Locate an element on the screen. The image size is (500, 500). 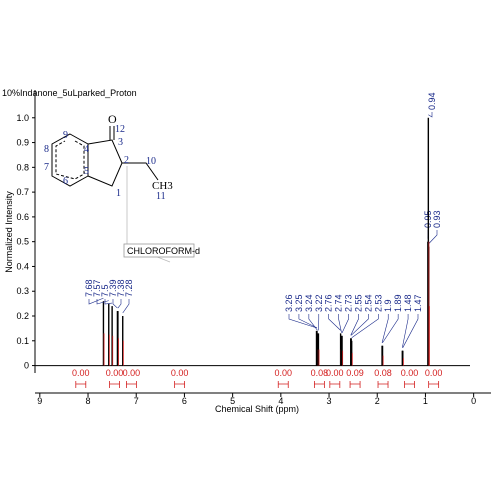
x-tick-label: 6 is located at coordinates (184, 401).